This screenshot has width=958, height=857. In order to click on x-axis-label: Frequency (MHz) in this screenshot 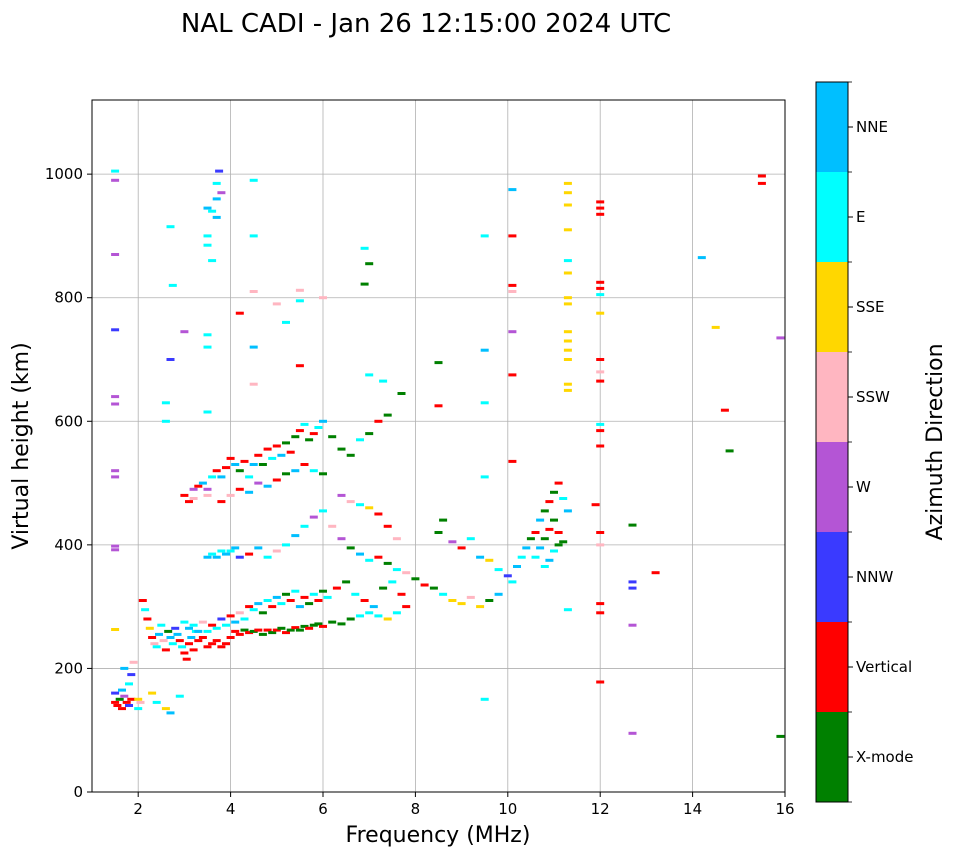, I will do `click(438, 835)`.